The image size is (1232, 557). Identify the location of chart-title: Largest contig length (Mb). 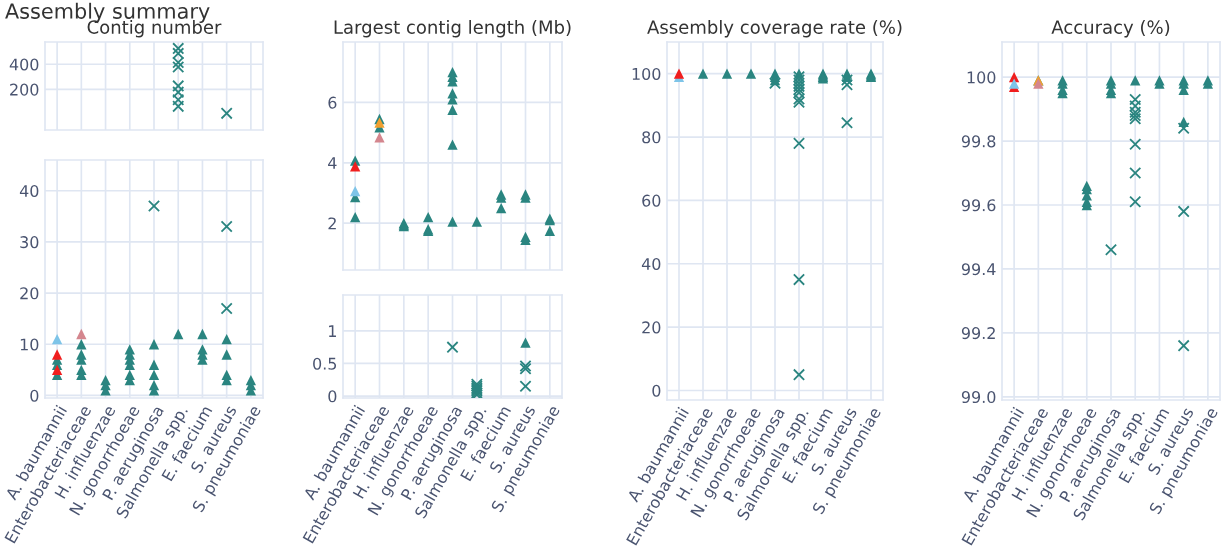
(452, 28).